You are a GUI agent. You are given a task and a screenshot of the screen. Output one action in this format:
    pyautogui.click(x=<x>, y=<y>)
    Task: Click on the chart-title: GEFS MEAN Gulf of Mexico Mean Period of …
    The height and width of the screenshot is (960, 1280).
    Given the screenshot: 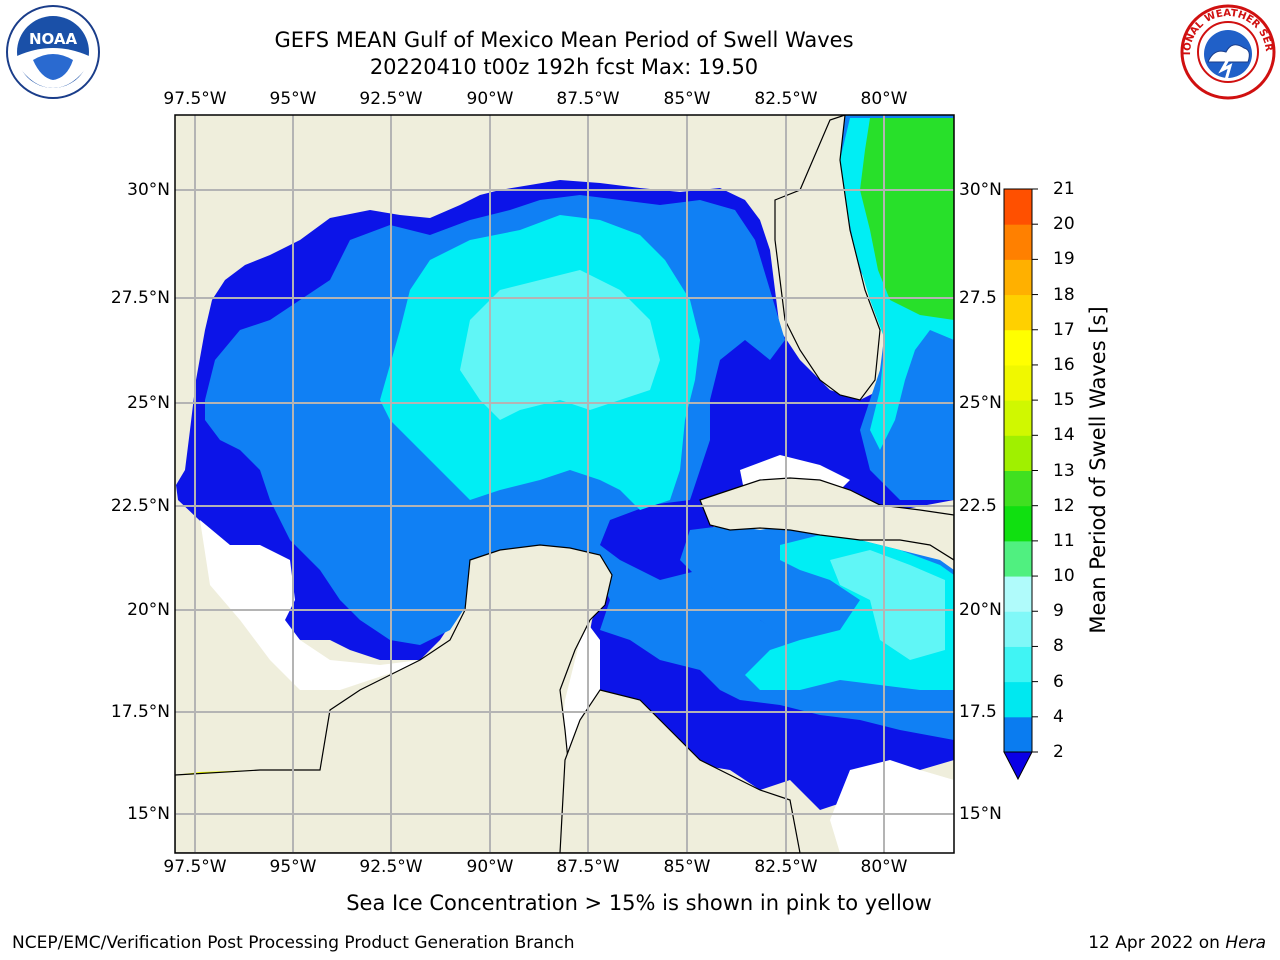 What is the action you would take?
    pyautogui.click(x=564, y=40)
    